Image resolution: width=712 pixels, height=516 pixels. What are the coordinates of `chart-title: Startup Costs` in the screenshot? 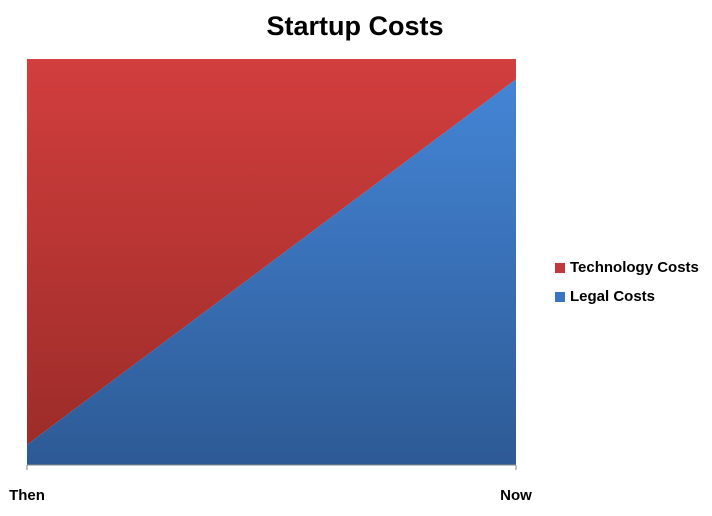 It's located at (354, 26).